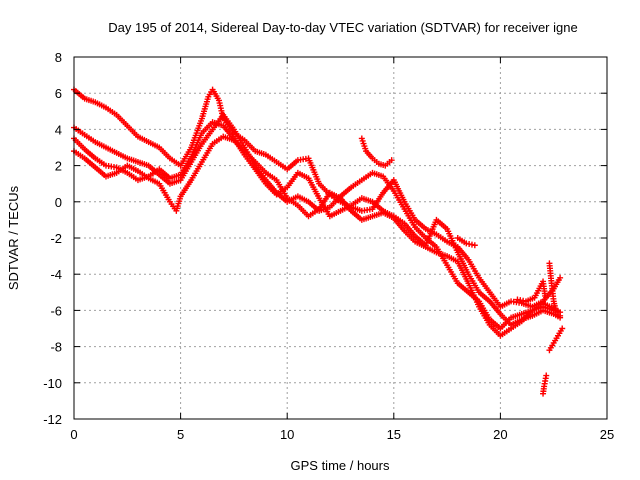 This screenshot has height=480, width=640. I want to click on y-tick-label: -6, so click(56, 310).